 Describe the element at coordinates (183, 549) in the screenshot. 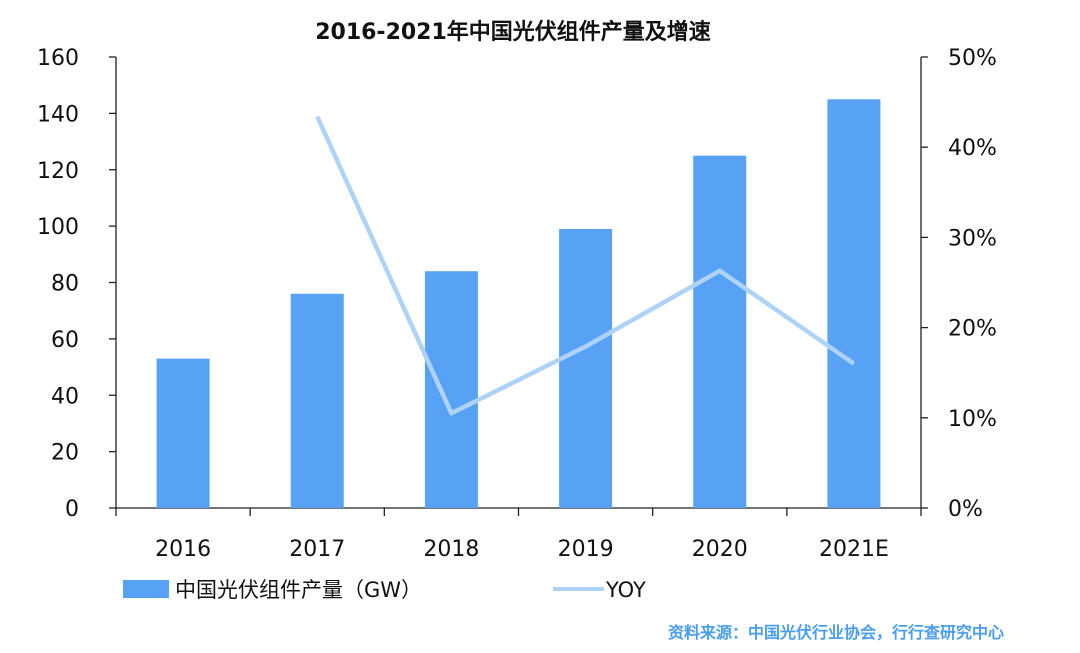

I see `x-tick-label: 2016` at that location.